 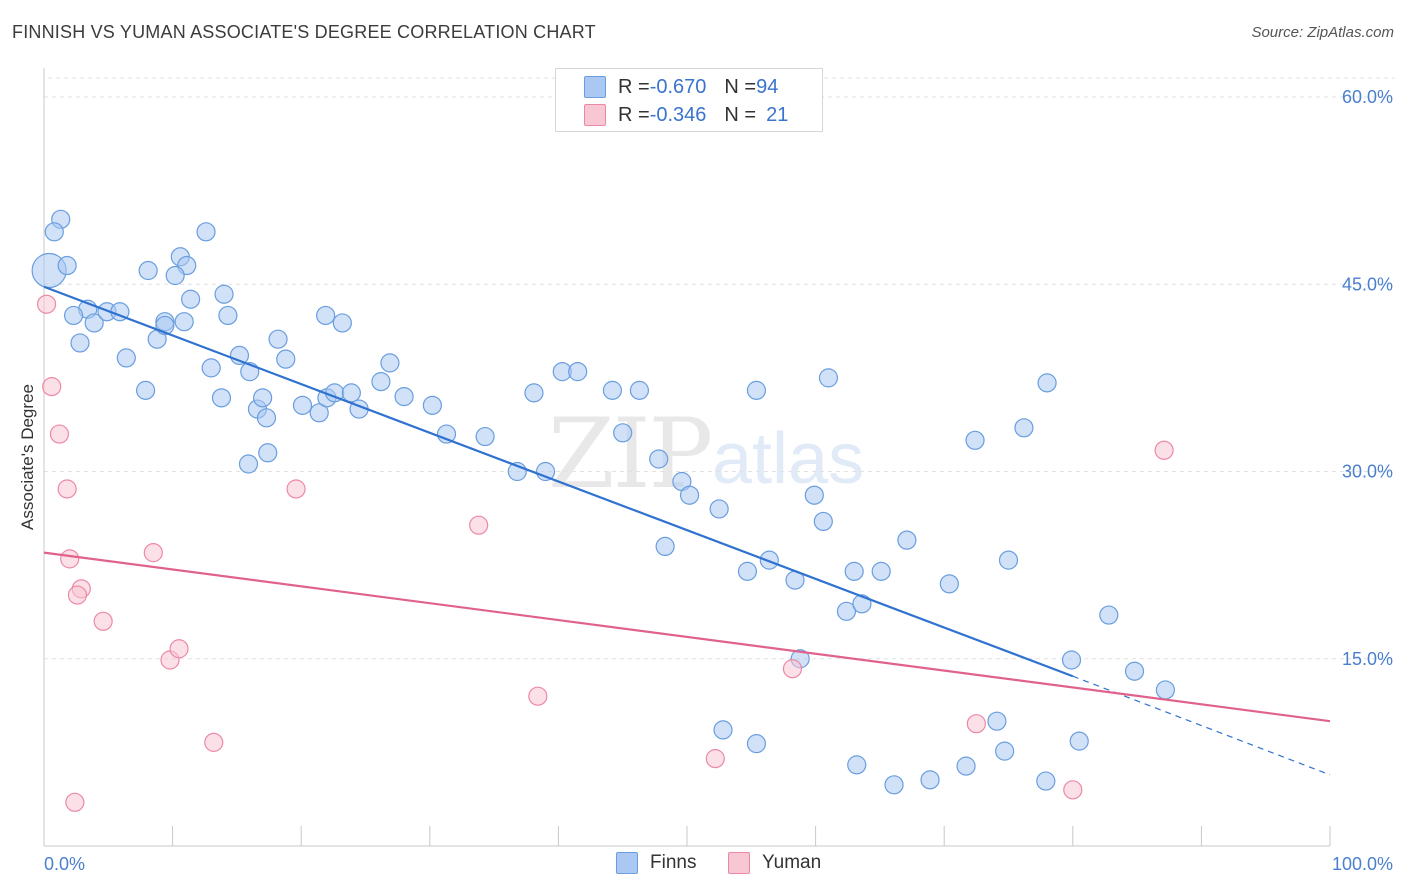 I want to click on legend-r-value: -0.346, so click(x=678, y=114).